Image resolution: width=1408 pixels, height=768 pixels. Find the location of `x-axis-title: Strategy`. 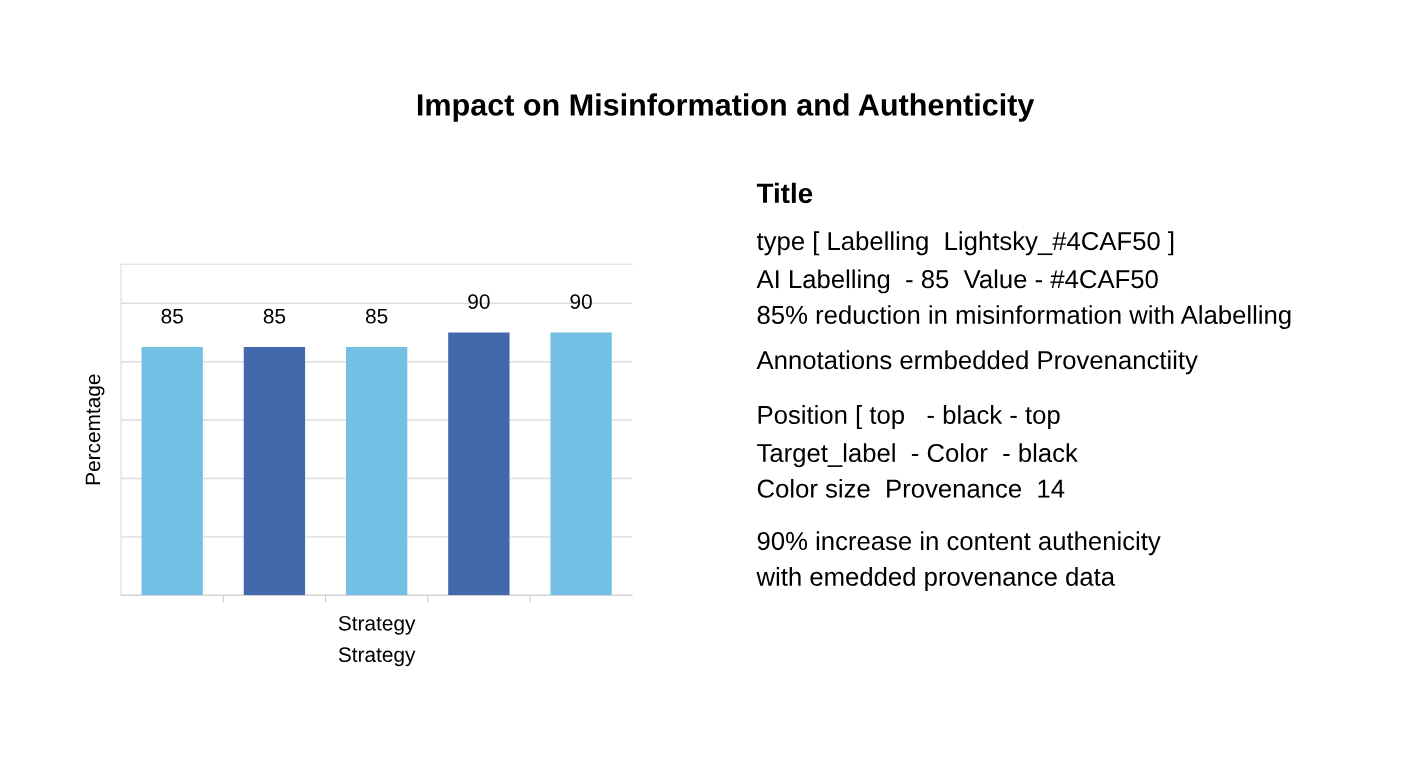

x-axis-title: Strategy is located at coordinates (377, 625).